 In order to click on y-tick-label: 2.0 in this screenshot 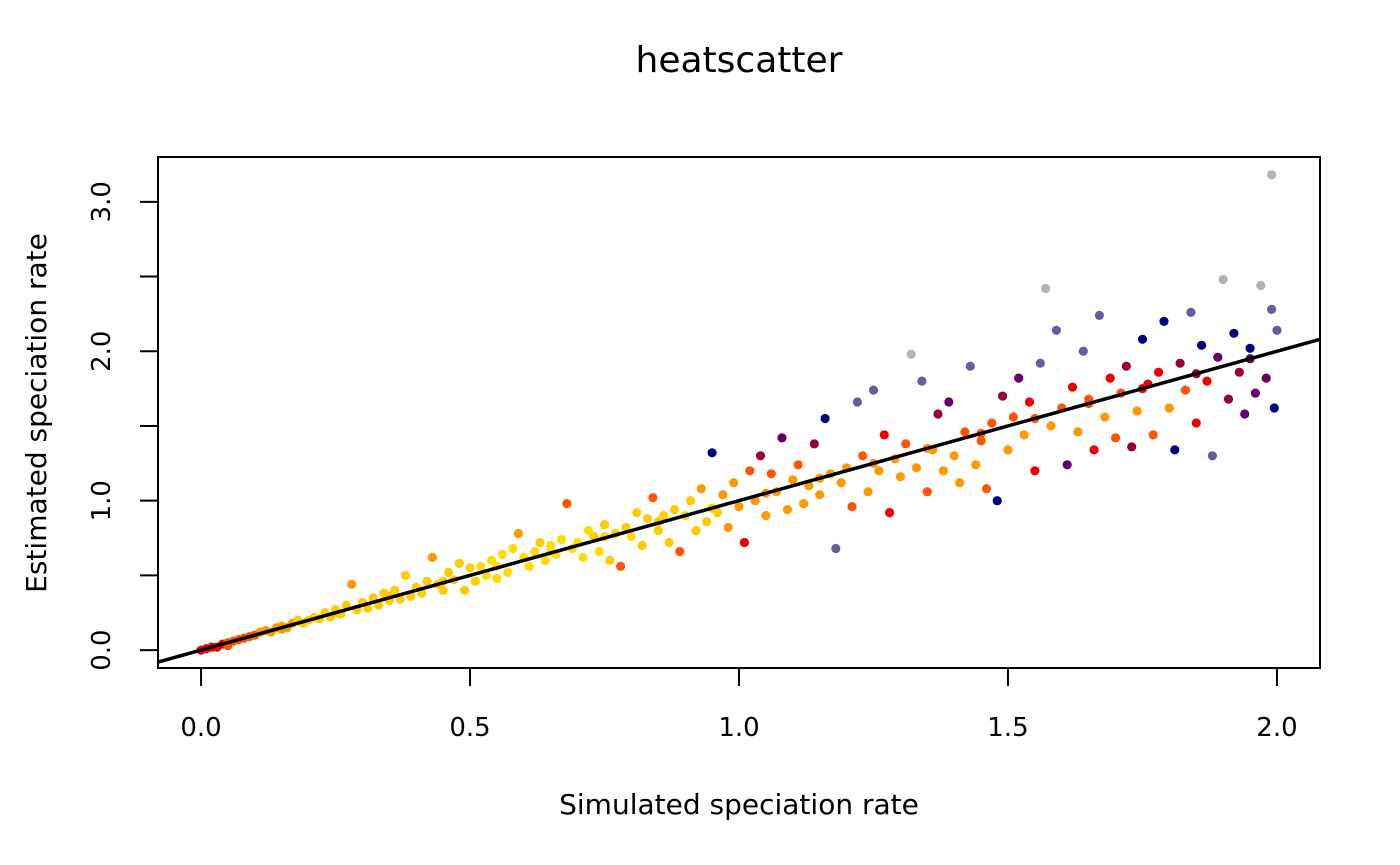, I will do `click(102, 351)`.